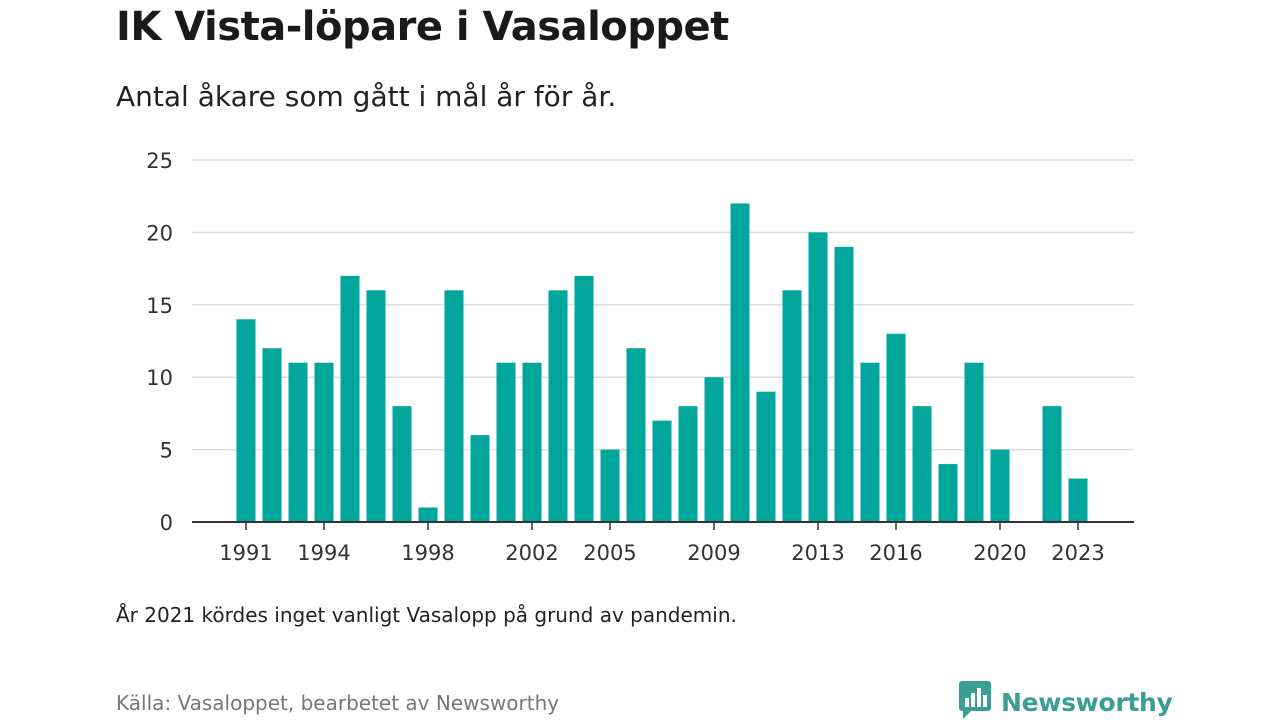 Image resolution: width=1280 pixels, height=724 pixels. Describe the element at coordinates (532, 442) in the screenshot. I see `bar-2002` at that location.